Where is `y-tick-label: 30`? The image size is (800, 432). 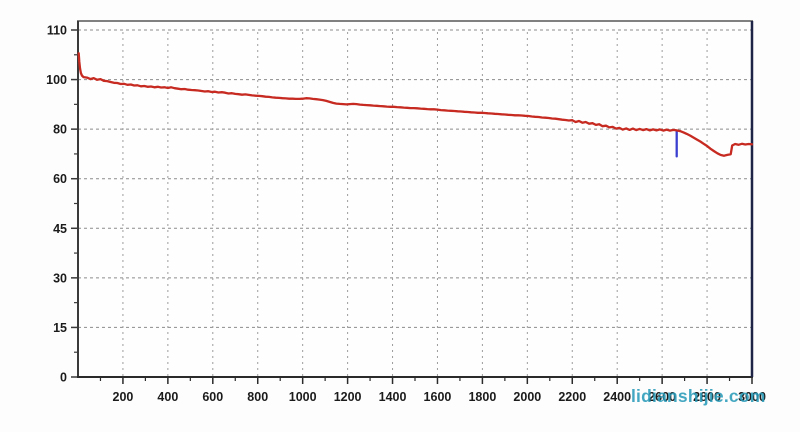
y-tick-label: 30 is located at coordinates (60, 278).